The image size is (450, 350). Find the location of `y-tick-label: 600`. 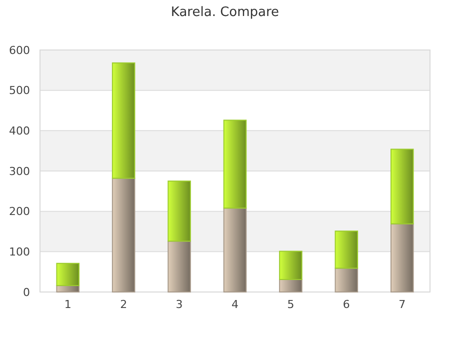

y-tick-label: 600 is located at coordinates (19, 50).